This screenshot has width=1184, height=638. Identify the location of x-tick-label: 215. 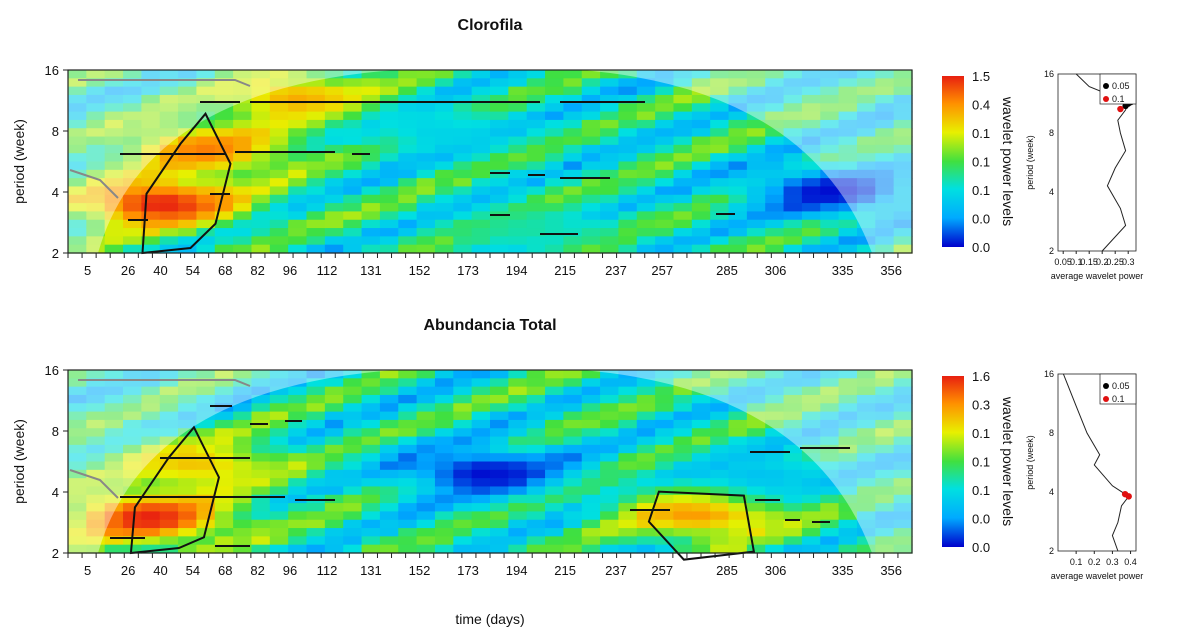
(565, 270).